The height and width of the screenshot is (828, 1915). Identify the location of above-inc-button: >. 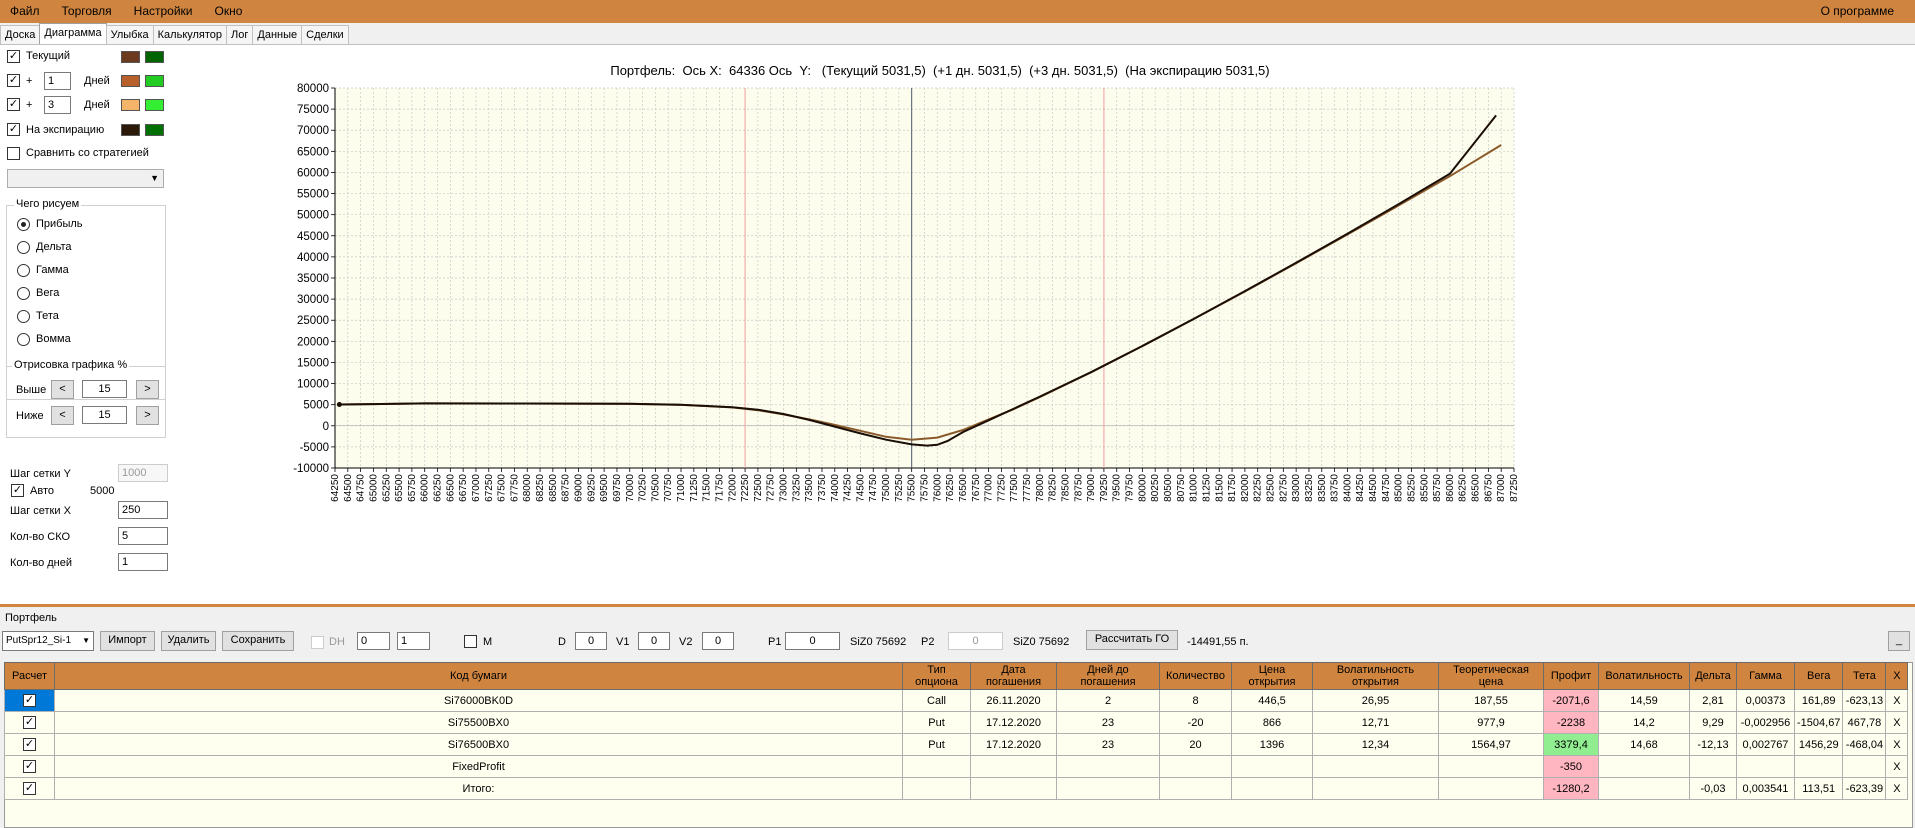
(147, 389).